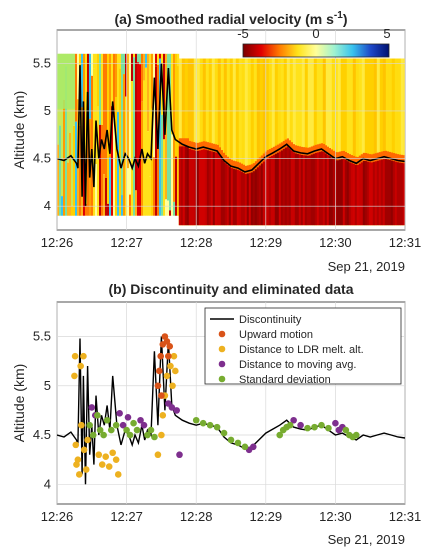 This screenshot has width=432, height=550. Describe the element at coordinates (405, 242) in the screenshot. I see `panel-a-xtick-label: 12:31` at that location.